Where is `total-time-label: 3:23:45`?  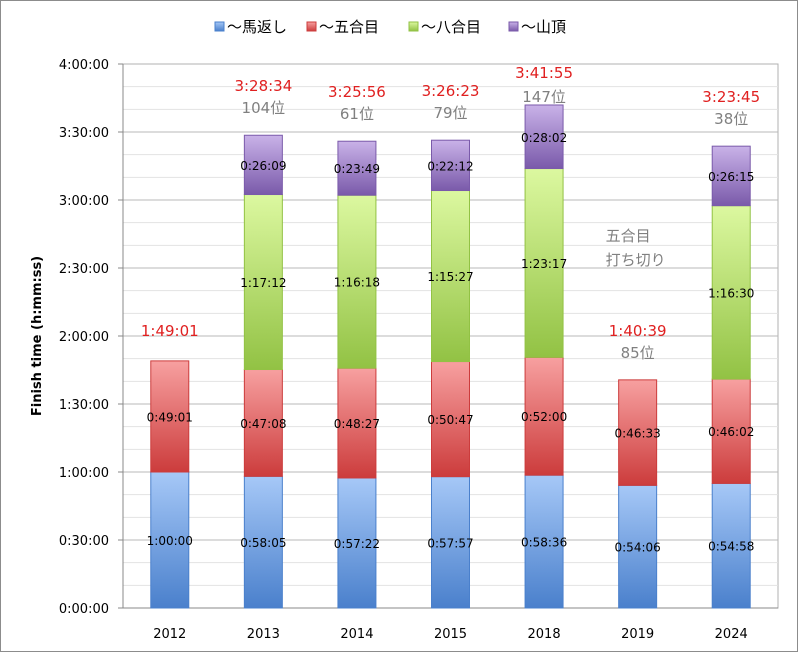
total-time-label: 3:23:45 is located at coordinates (731, 97).